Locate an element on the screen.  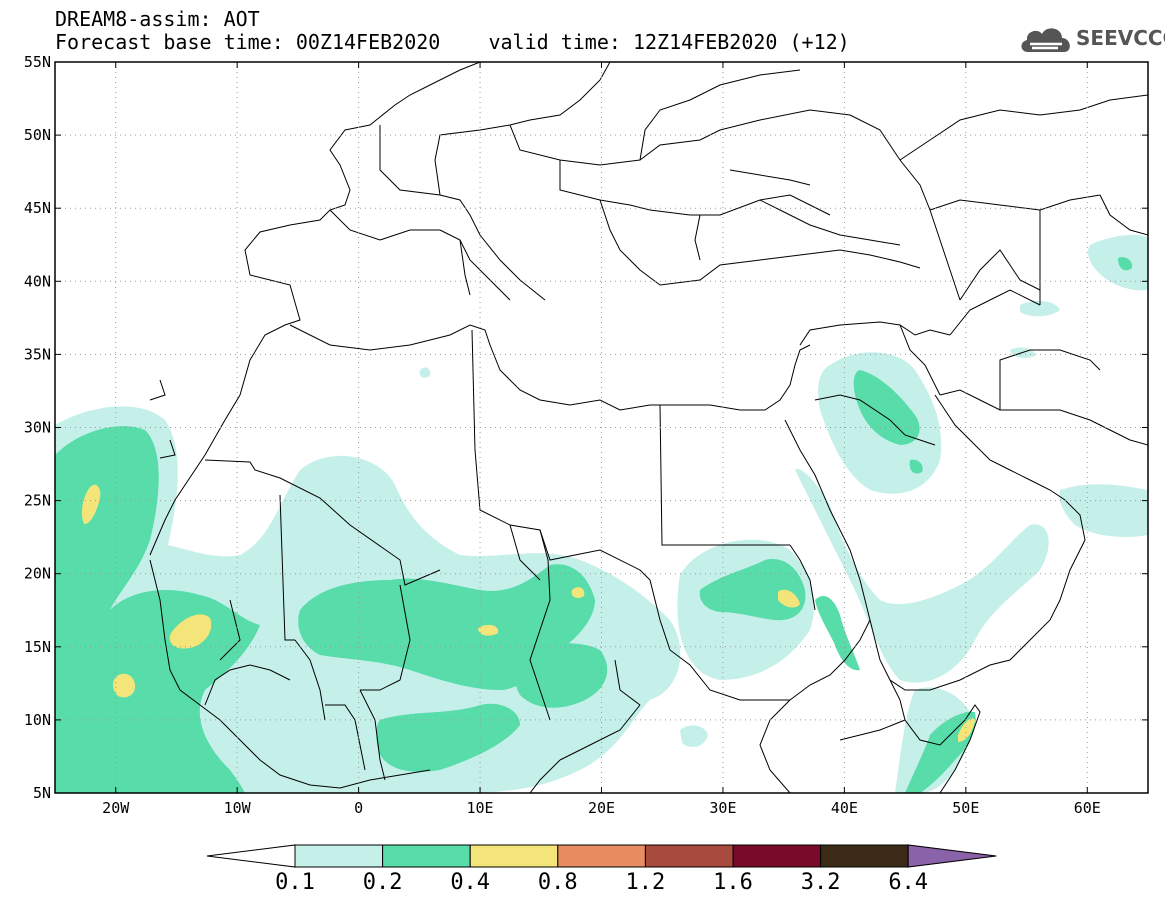
y-tick-label: 45N is located at coordinates (37, 208).